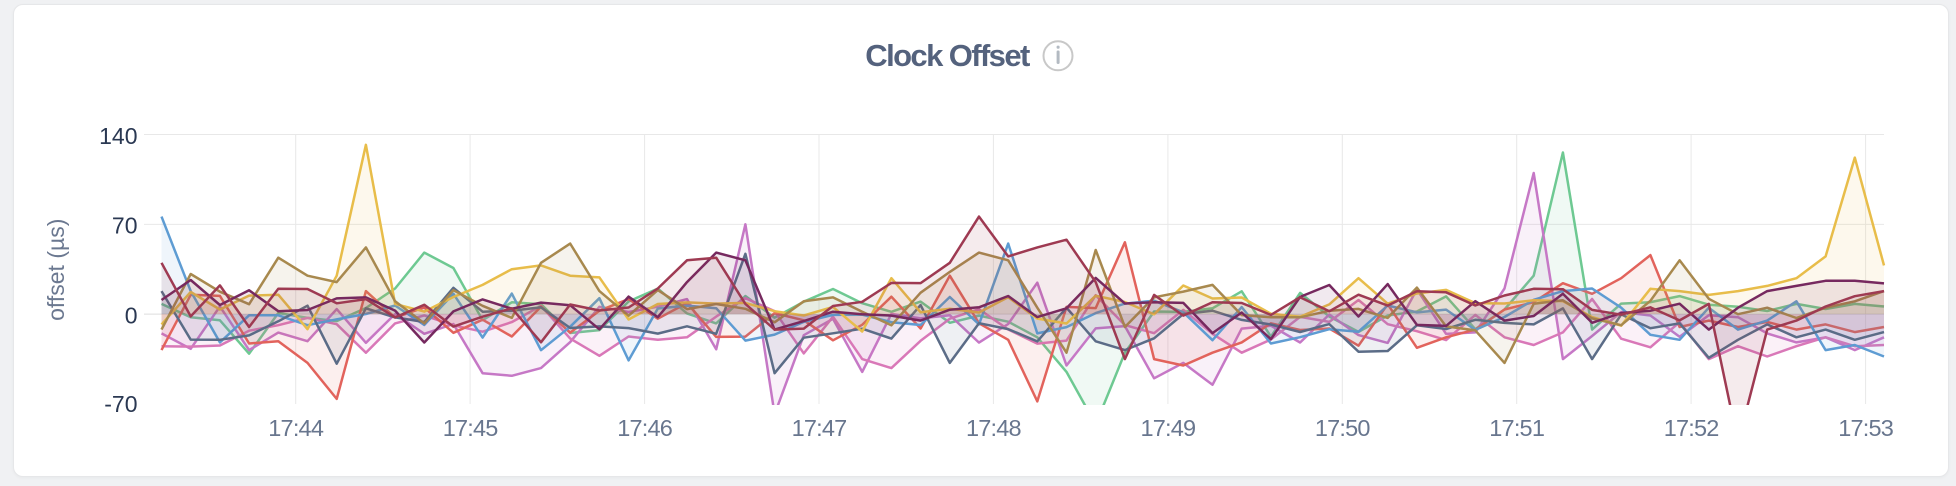 The width and height of the screenshot is (1956, 486). Describe the element at coordinates (1866, 428) in the screenshot. I see `svg-text: 17:53` at that location.